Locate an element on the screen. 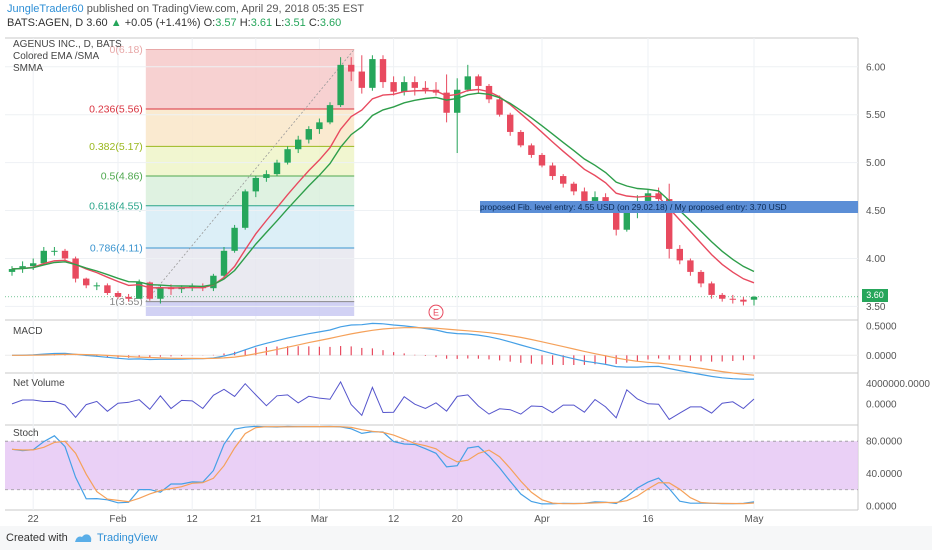 The image size is (932, 550). x-tick-label: 20 is located at coordinates (458, 519).